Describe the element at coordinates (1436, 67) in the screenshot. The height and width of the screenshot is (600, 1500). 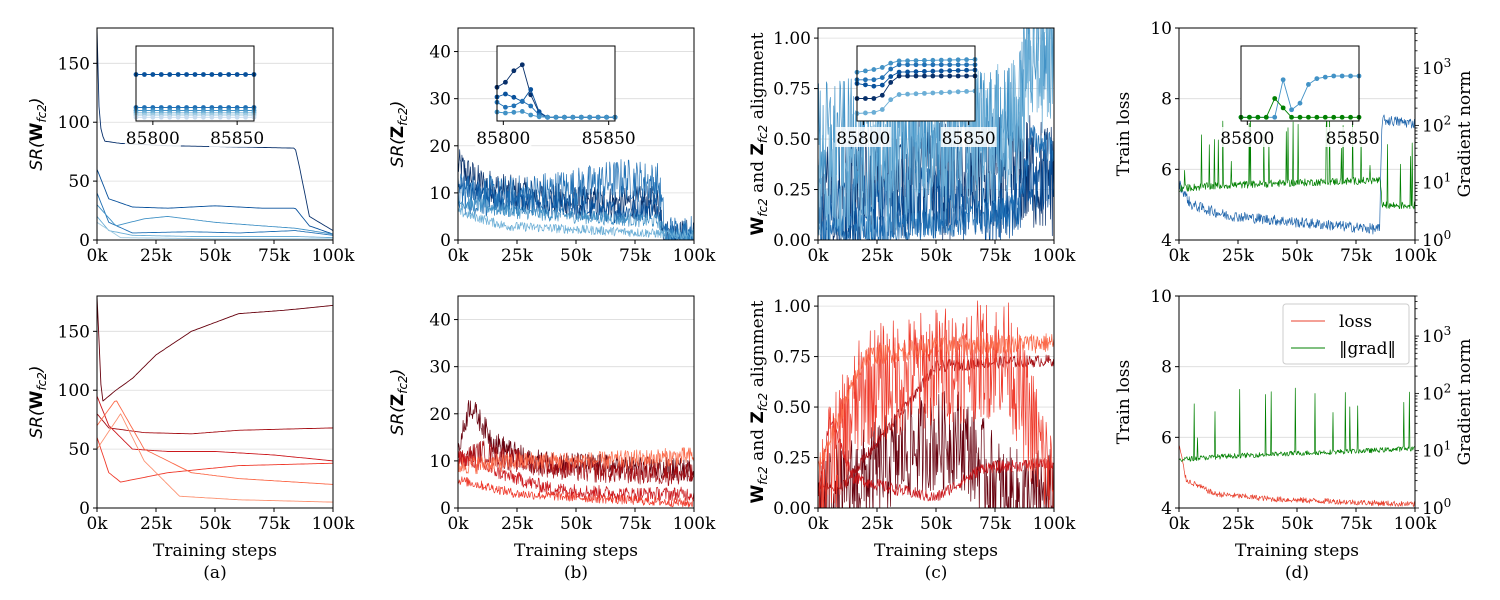
I see `y2-tick-label: 103` at that location.